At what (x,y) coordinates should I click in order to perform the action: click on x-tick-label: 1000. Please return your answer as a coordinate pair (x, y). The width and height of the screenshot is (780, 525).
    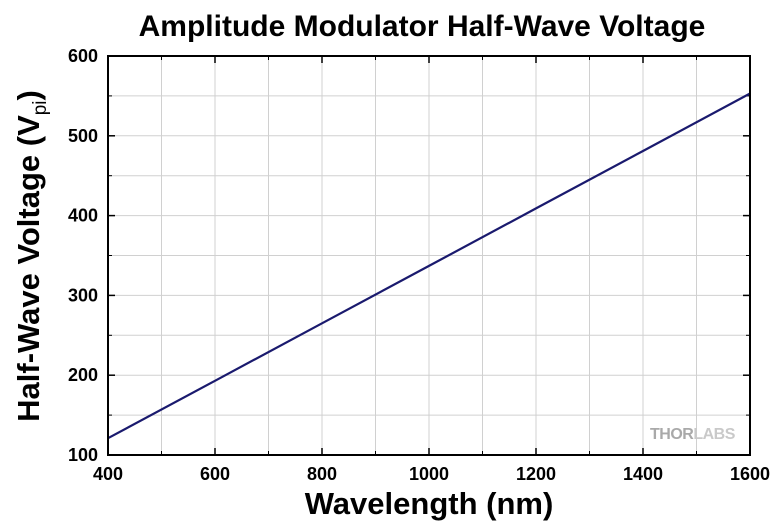
    Looking at the image, I should click on (429, 474).